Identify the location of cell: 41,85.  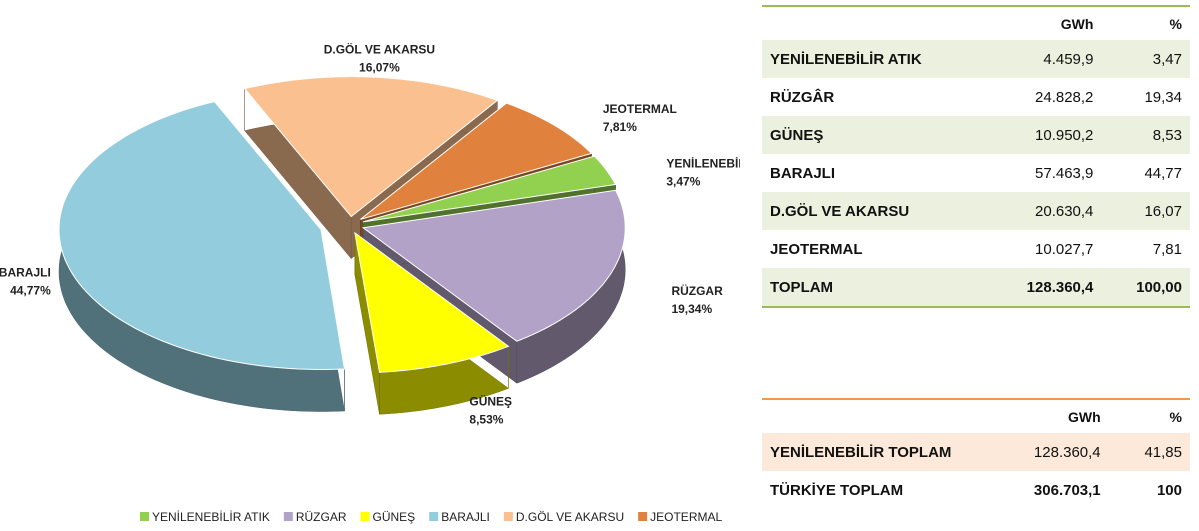
(1163, 452).